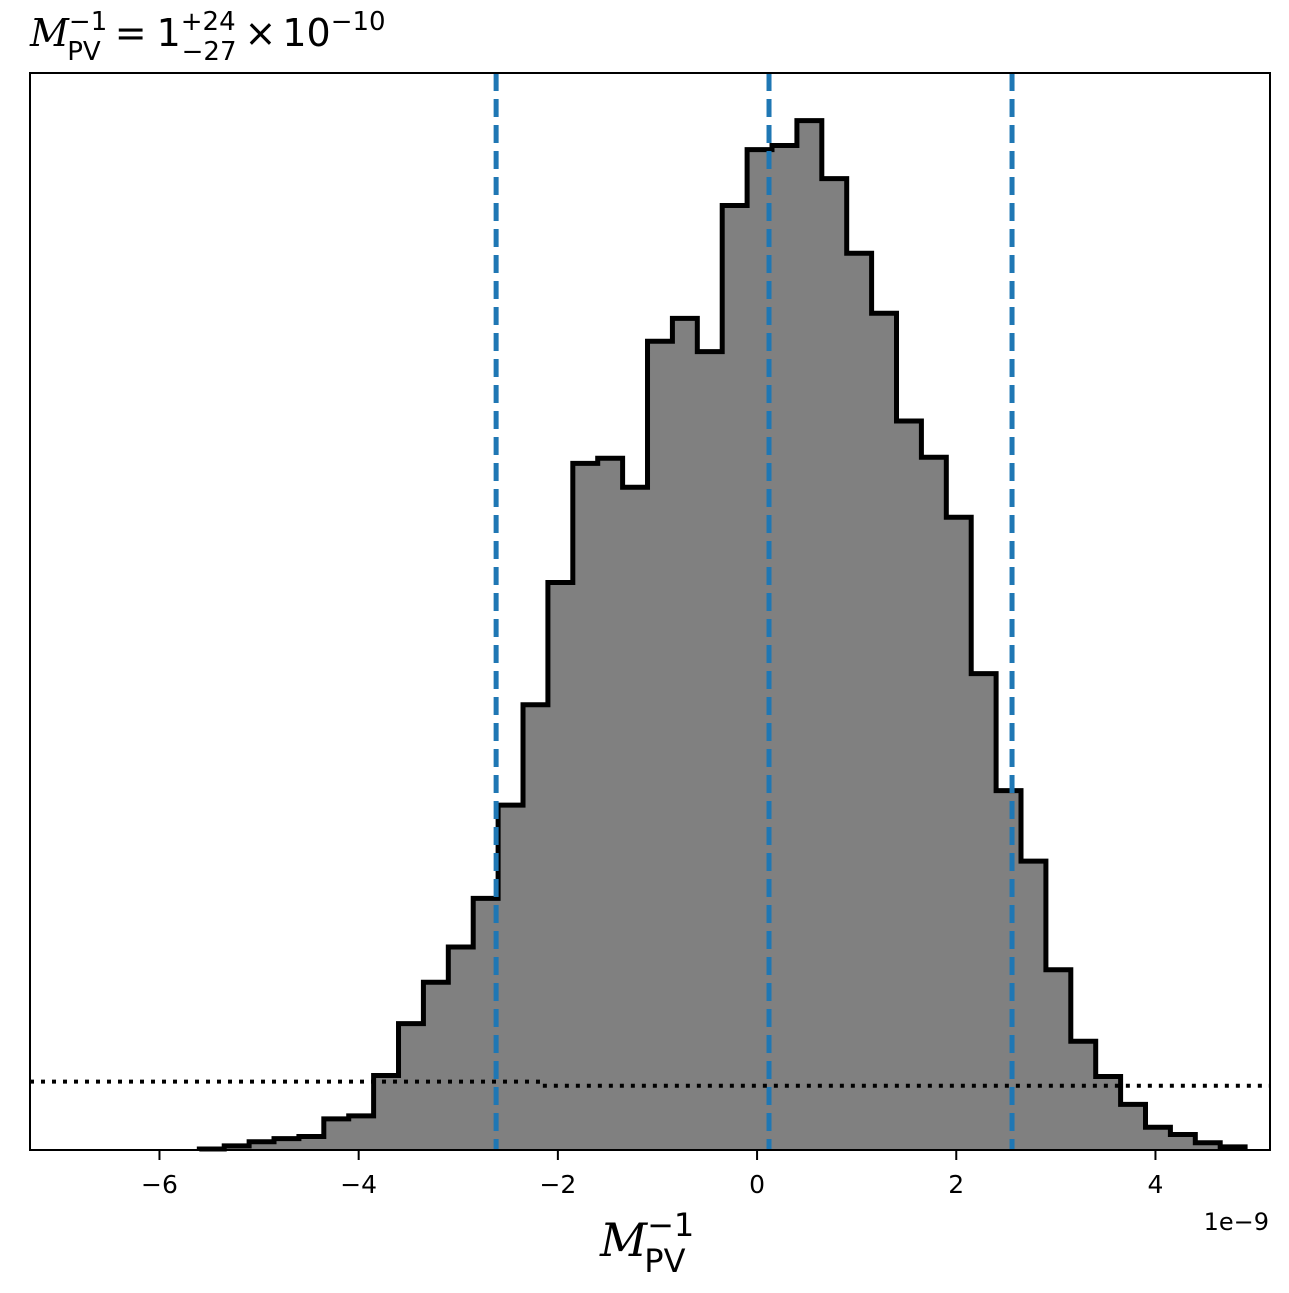 The width and height of the screenshot is (1289, 1293). What do you see at coordinates (208, 22) in the screenshot?
I see `title-err-plus: +24` at bounding box center [208, 22].